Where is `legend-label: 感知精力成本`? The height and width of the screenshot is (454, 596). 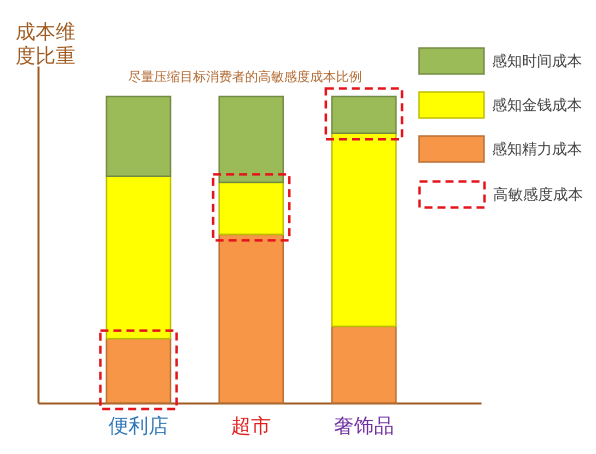
legend-label: 感知精力成本 is located at coordinates (537, 149).